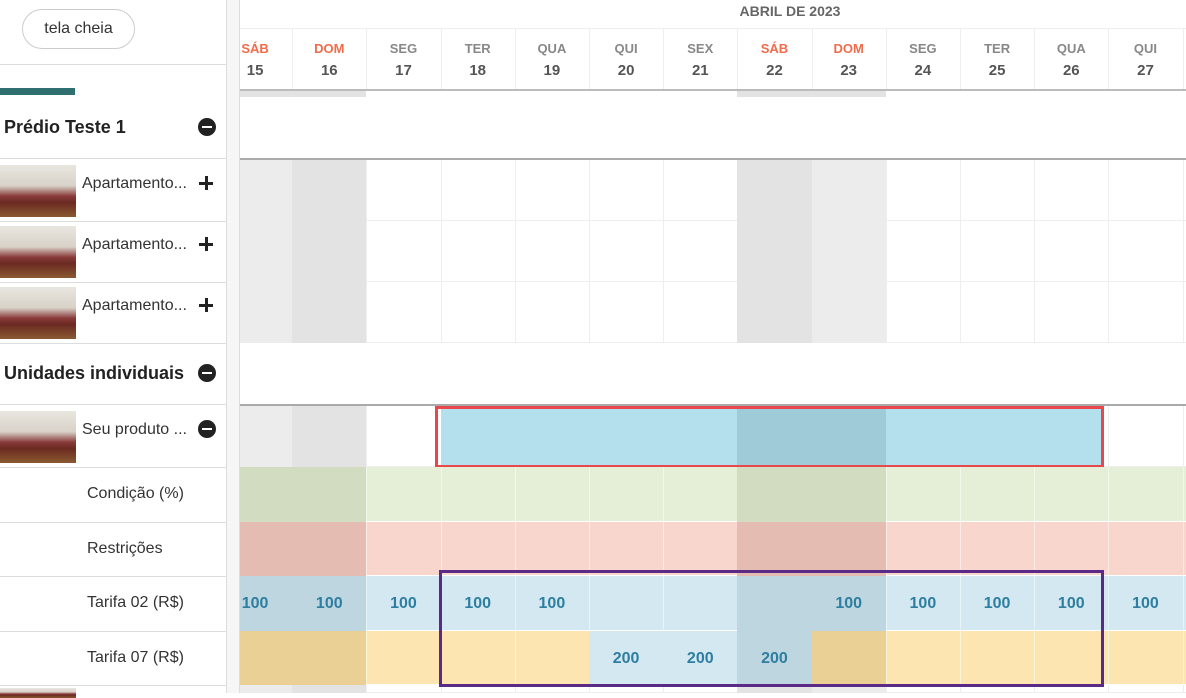 The width and height of the screenshot is (1186, 698). What do you see at coordinates (774, 70) in the screenshot?
I see `day-label: 22` at bounding box center [774, 70].